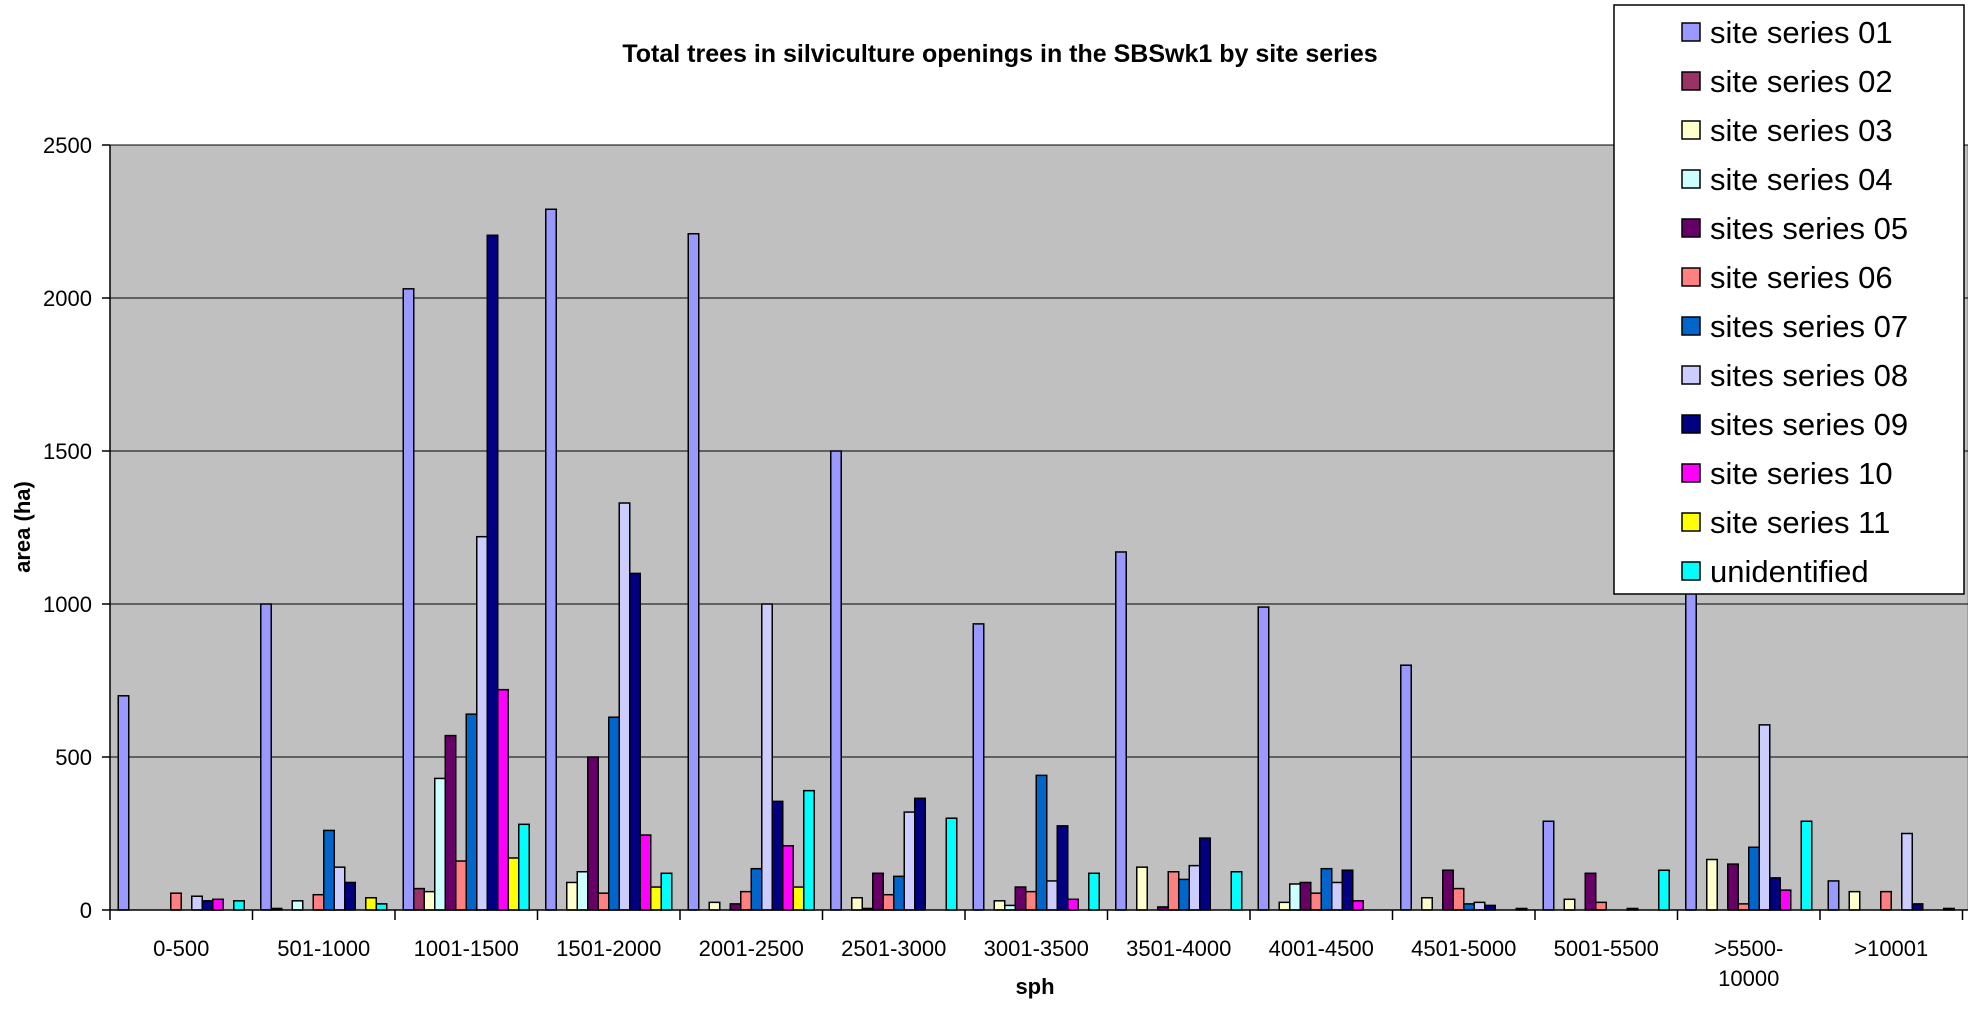 This screenshot has height=1036, width=1968. I want to click on x-tick-label: 1001-1500, so click(466, 948).